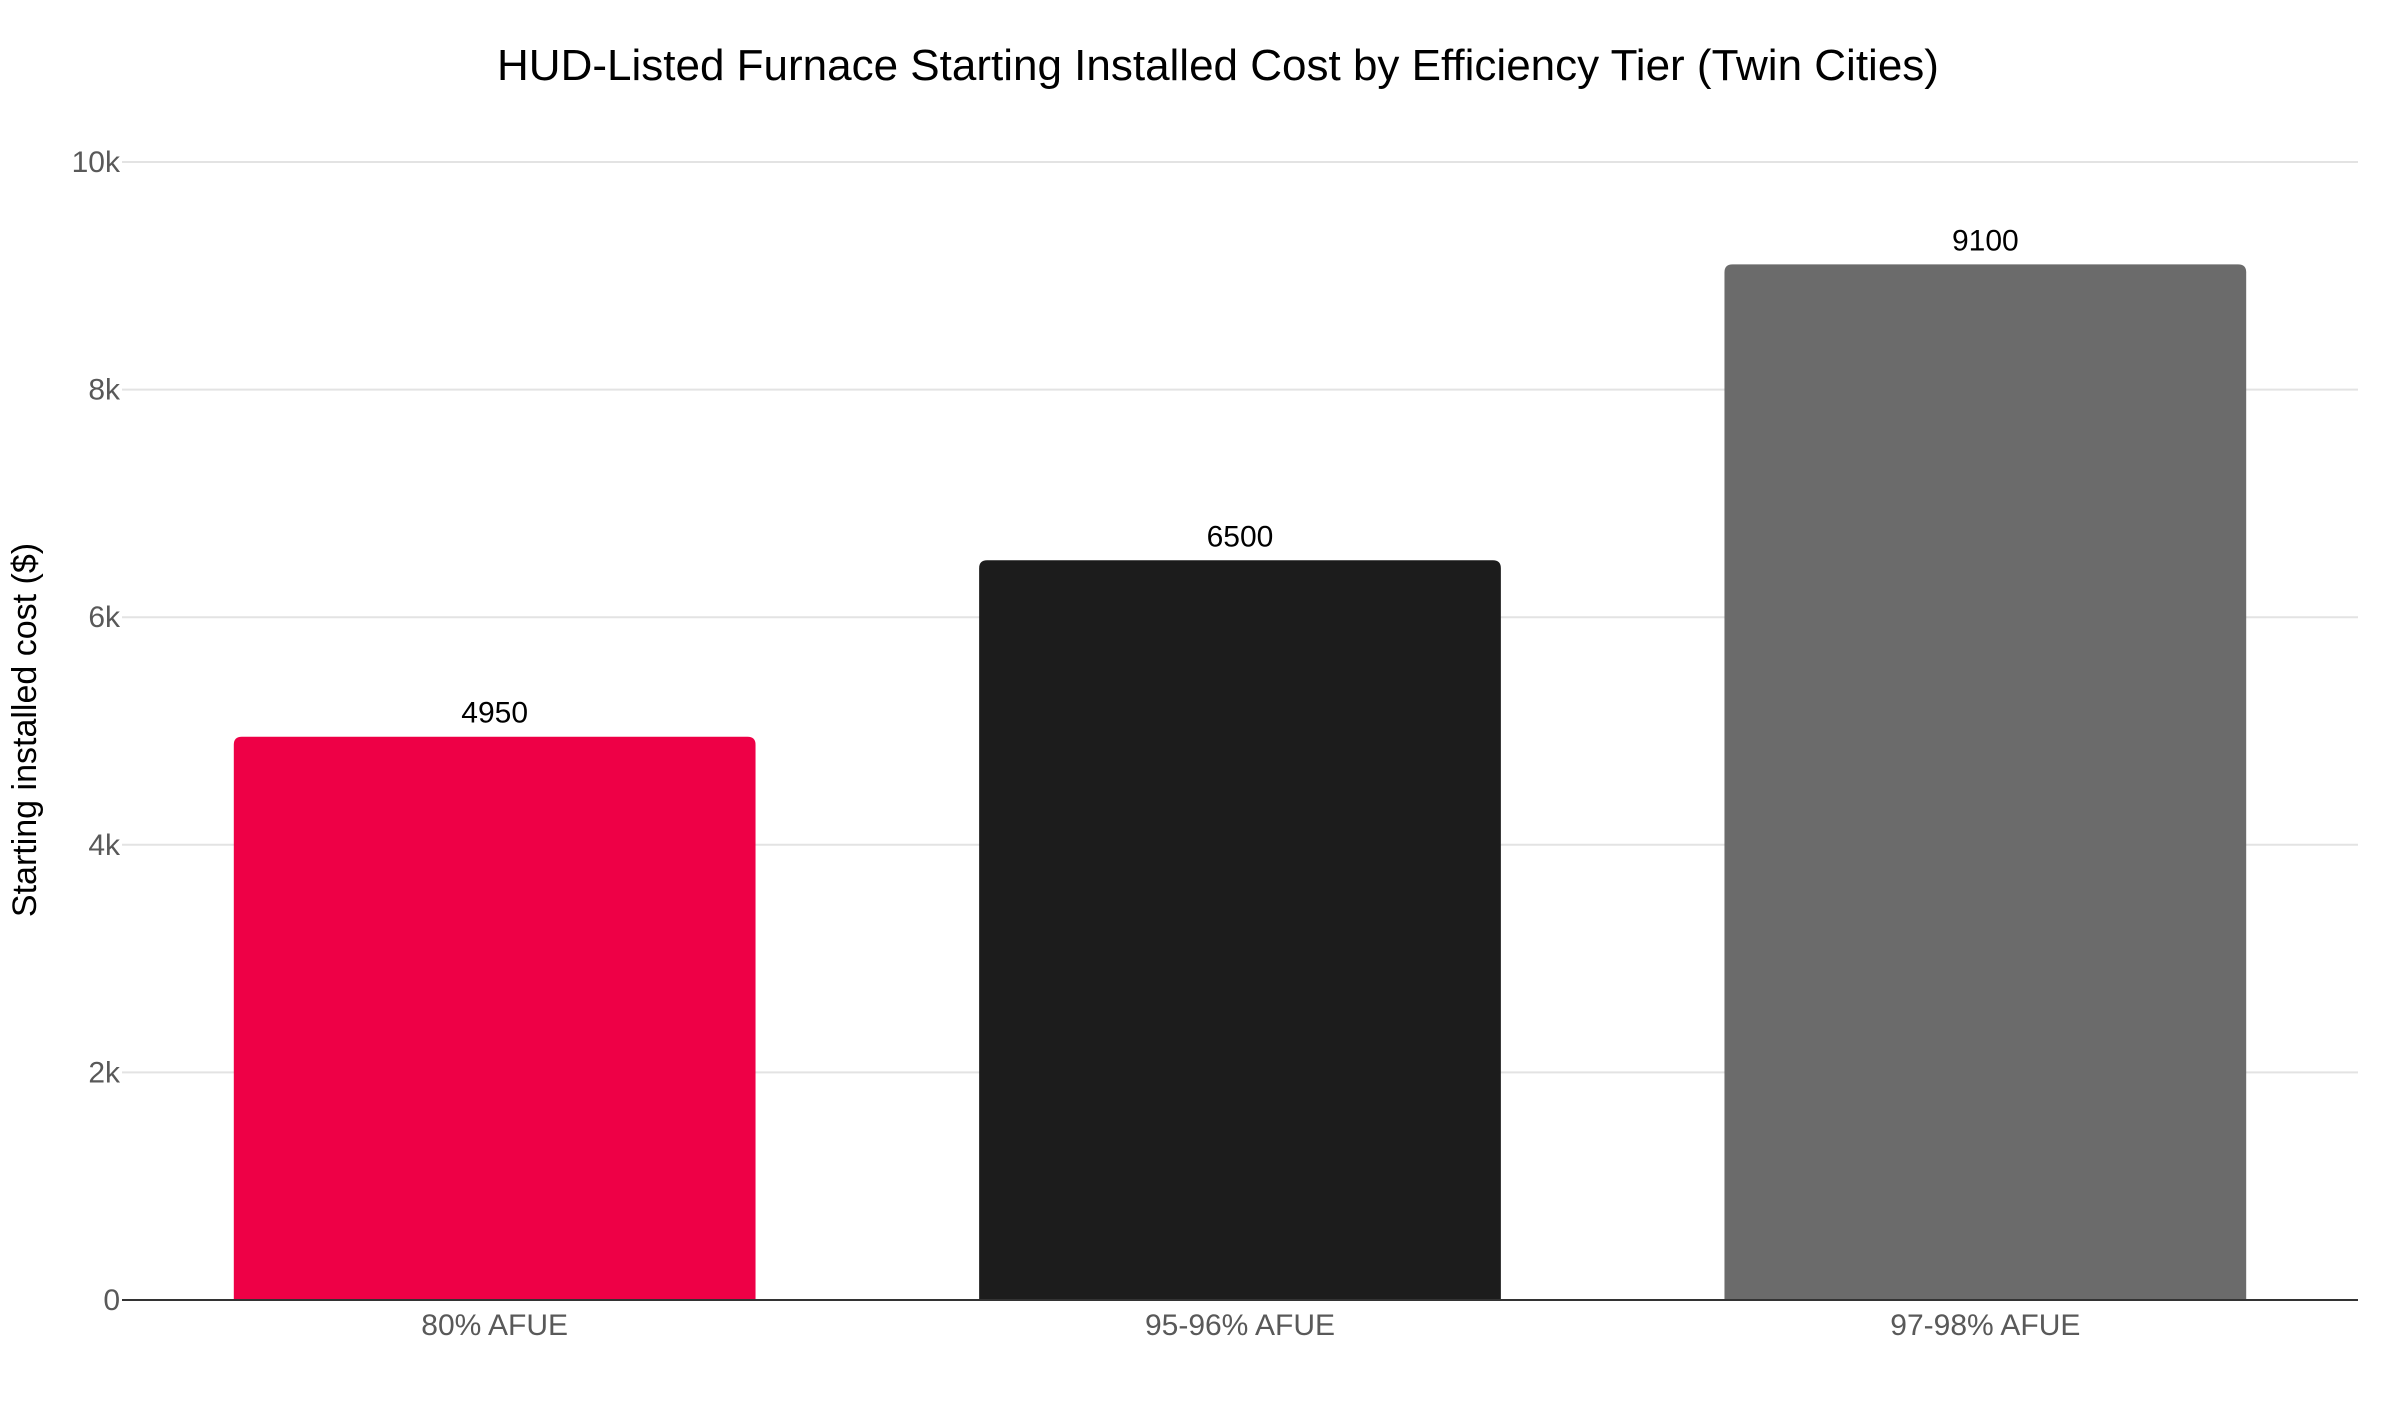  I want to click on y-axis-ticks: 0 2k 4k 6k 8k 10k, so click(96, 731).